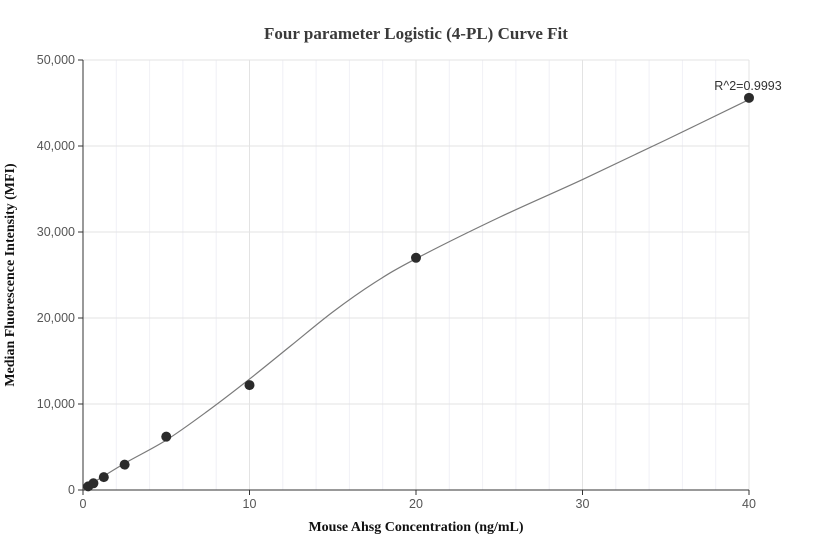  What do you see at coordinates (250, 504) in the screenshot?
I see `x-tick-label: 10` at bounding box center [250, 504].